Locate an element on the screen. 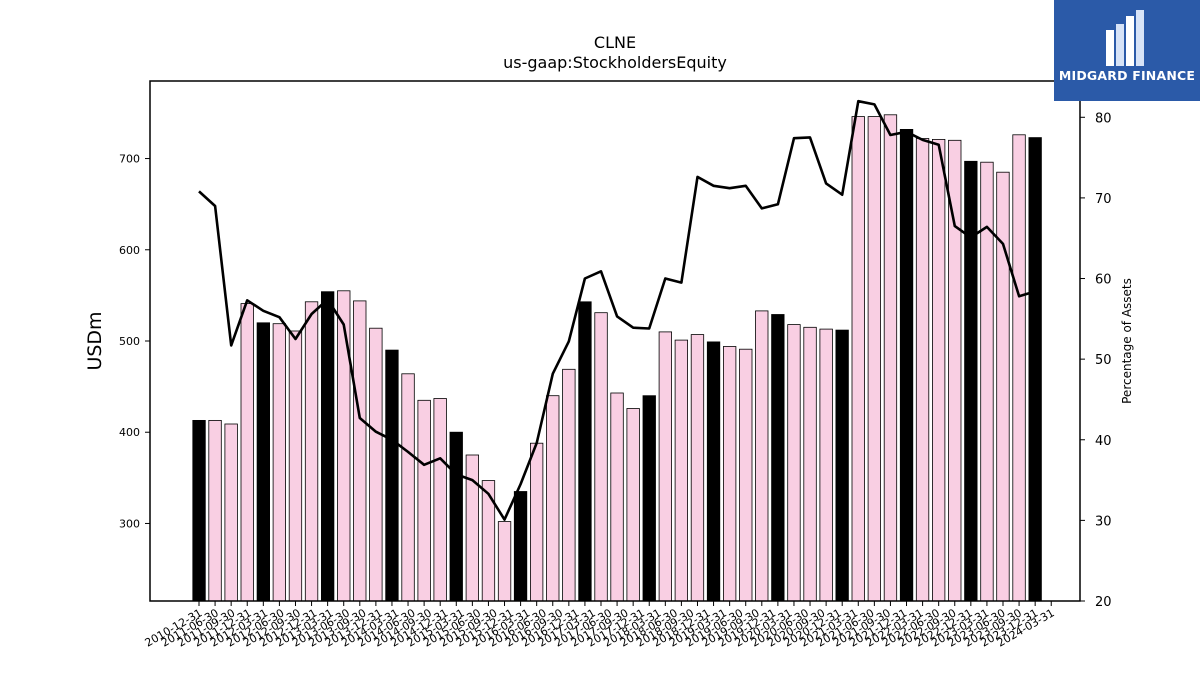  y2-tick-label: 50 is located at coordinates (1103, 360).